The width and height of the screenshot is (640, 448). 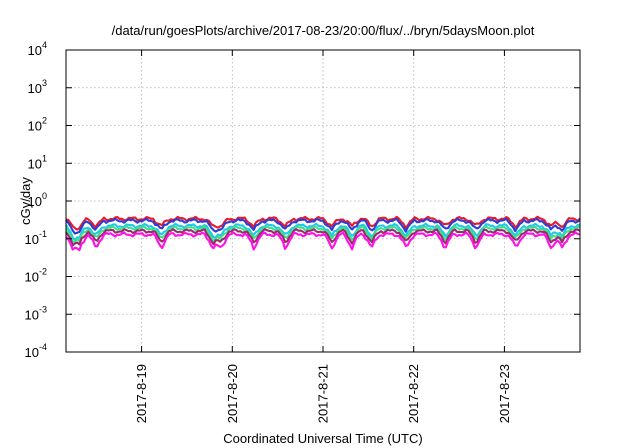 I want to click on x-tick-label: 2017-8-20, so click(x=232, y=393).